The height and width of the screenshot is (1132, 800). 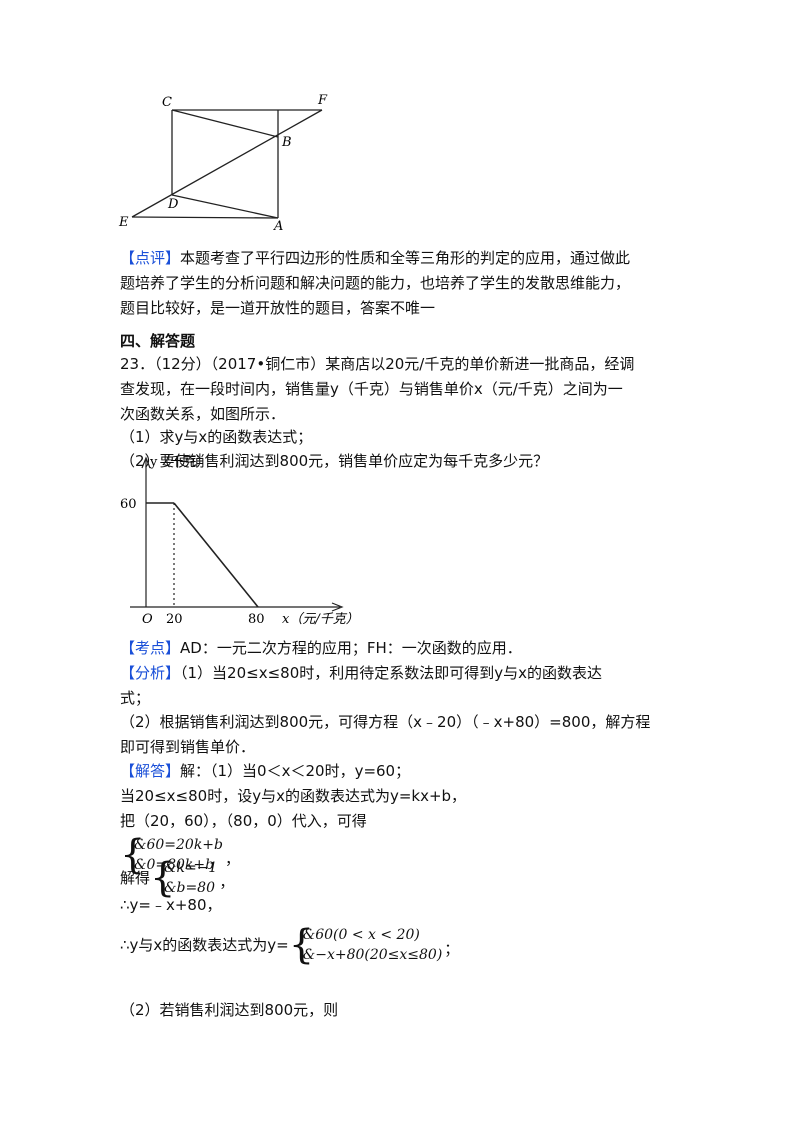 I want to click on text: 查发现，在一段时间内，销售量y（千克）与销售单价x（元/千克）之间为一, so click(x=371, y=389).